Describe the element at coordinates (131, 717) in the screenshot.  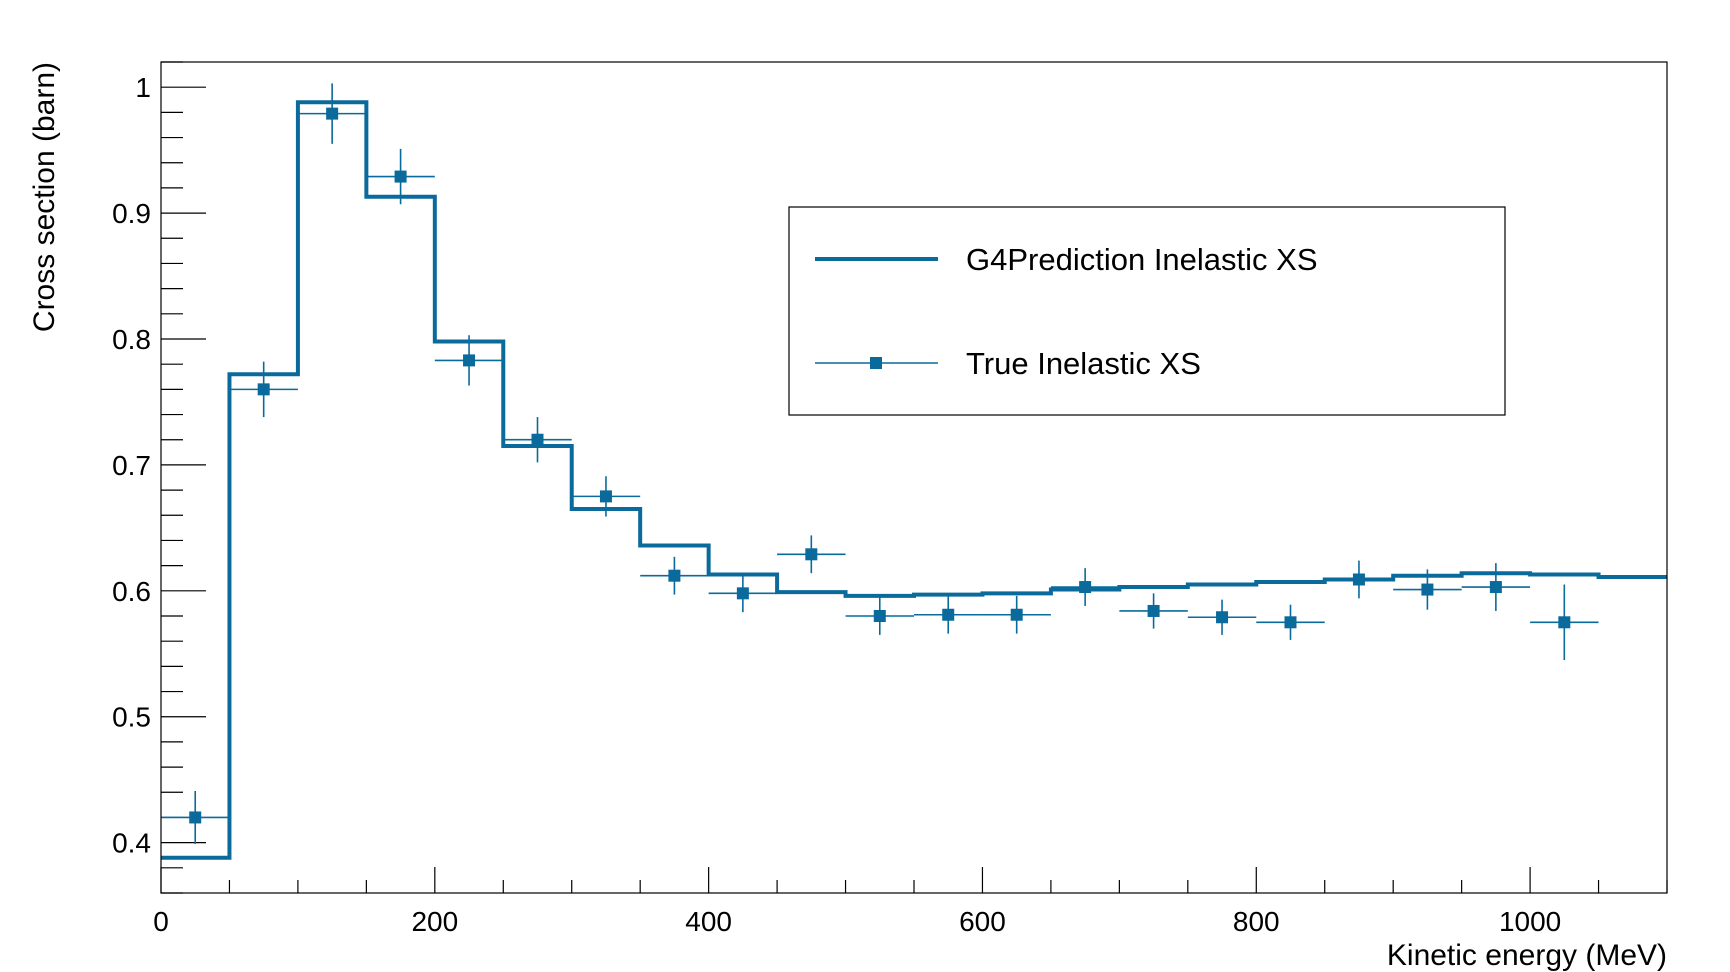
I see `y-tick-label: 0.5` at that location.